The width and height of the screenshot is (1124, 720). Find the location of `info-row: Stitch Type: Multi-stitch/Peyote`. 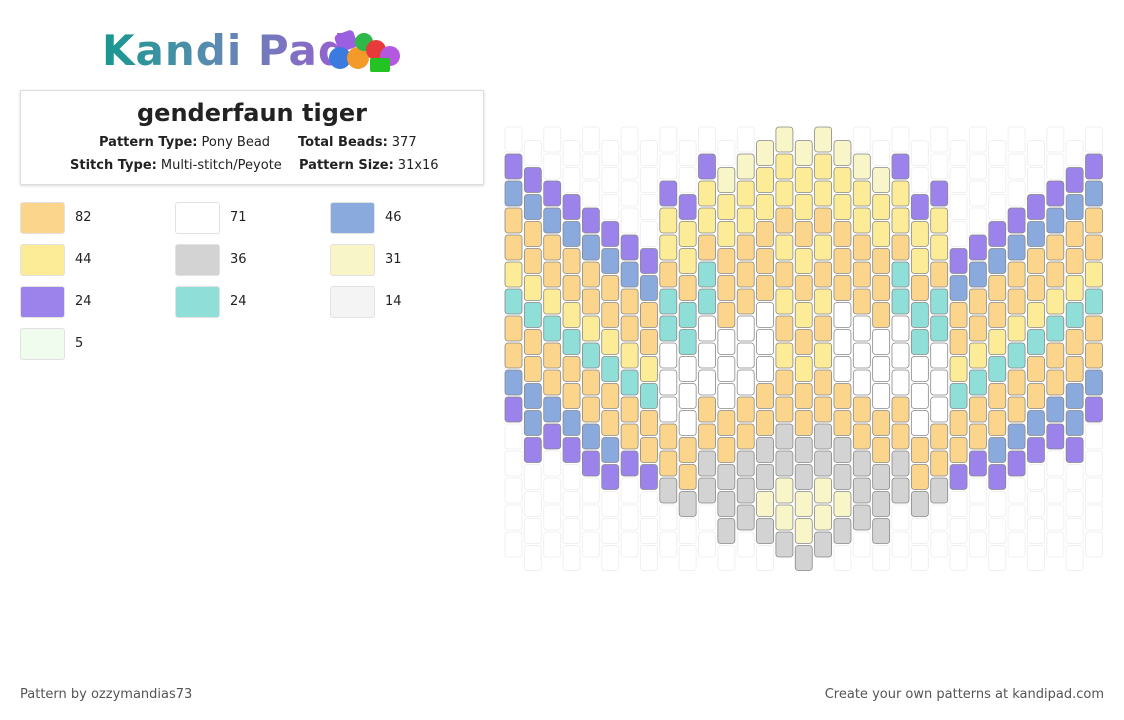

info-row: Stitch Type: Multi-stitch/Peyote is located at coordinates (176, 165).